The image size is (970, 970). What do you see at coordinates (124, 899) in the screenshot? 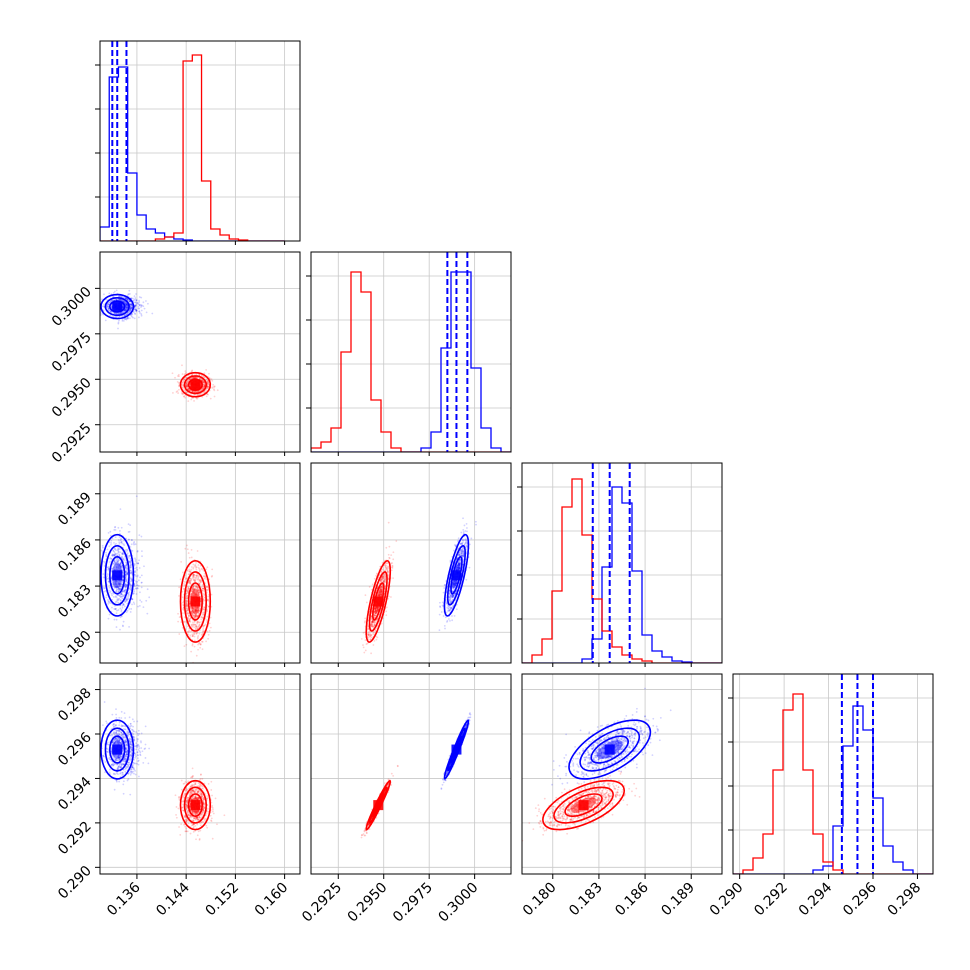
I see `x-tick-label: 0.136` at bounding box center [124, 899].